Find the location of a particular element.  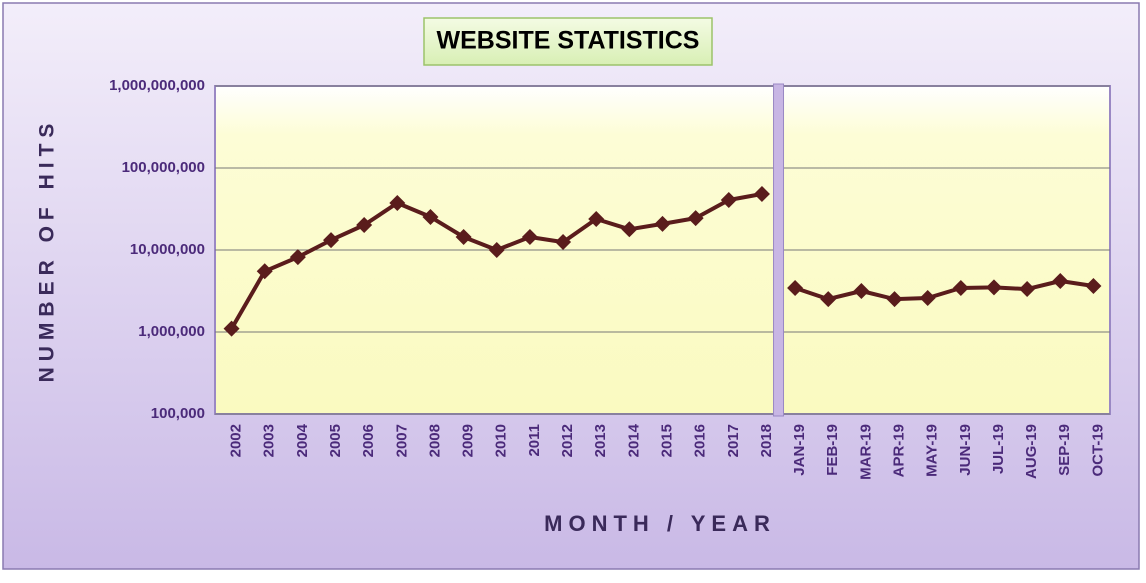

x-tick-label: 2004 is located at coordinates (302, 440).